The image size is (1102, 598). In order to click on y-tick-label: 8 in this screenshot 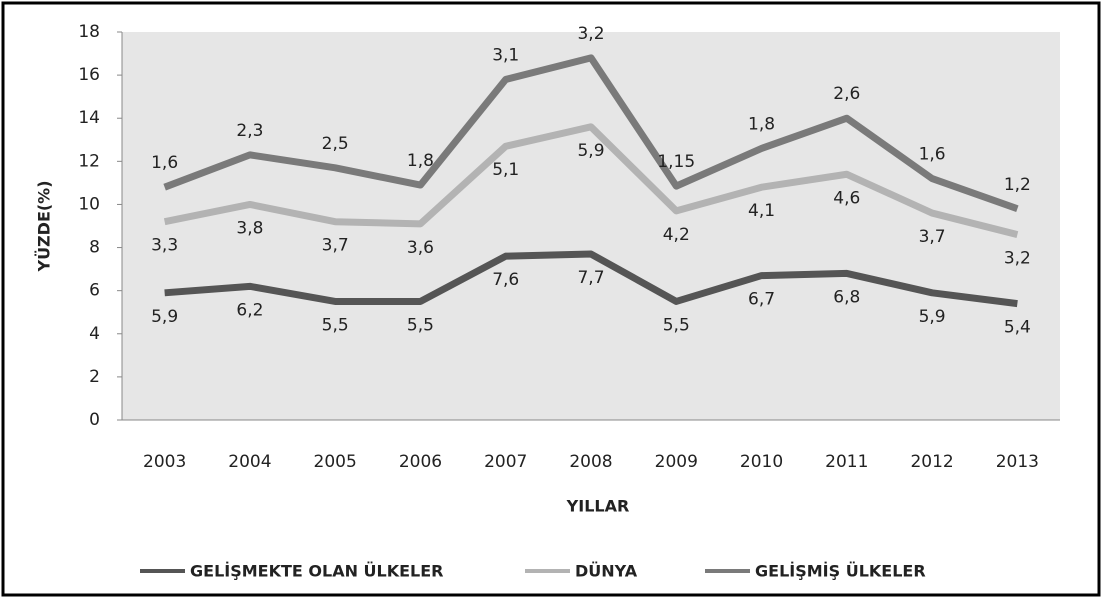, I will do `click(94, 248)`.